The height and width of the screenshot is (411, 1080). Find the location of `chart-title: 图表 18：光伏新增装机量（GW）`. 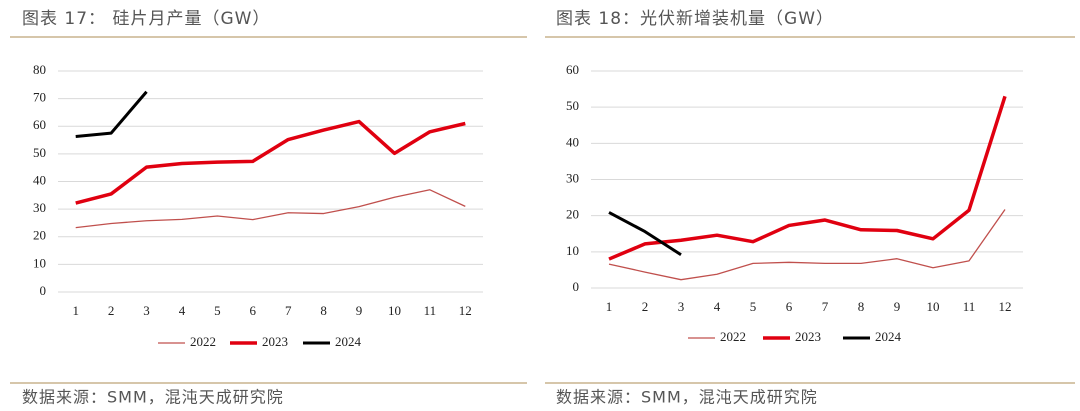

chart-title: 图表 18：光伏新增装机量（GW） is located at coordinates (695, 19).